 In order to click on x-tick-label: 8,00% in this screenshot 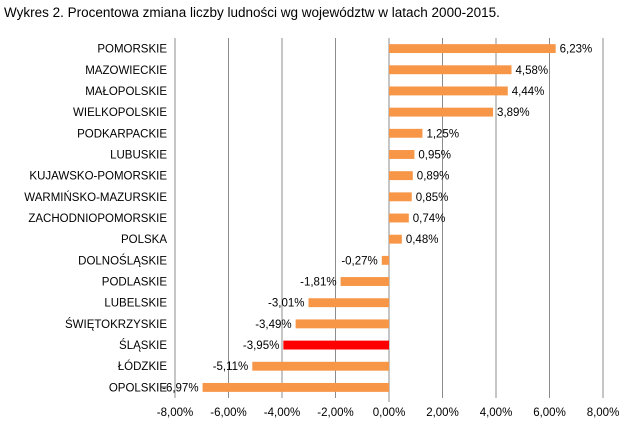, I will do `click(603, 413)`.